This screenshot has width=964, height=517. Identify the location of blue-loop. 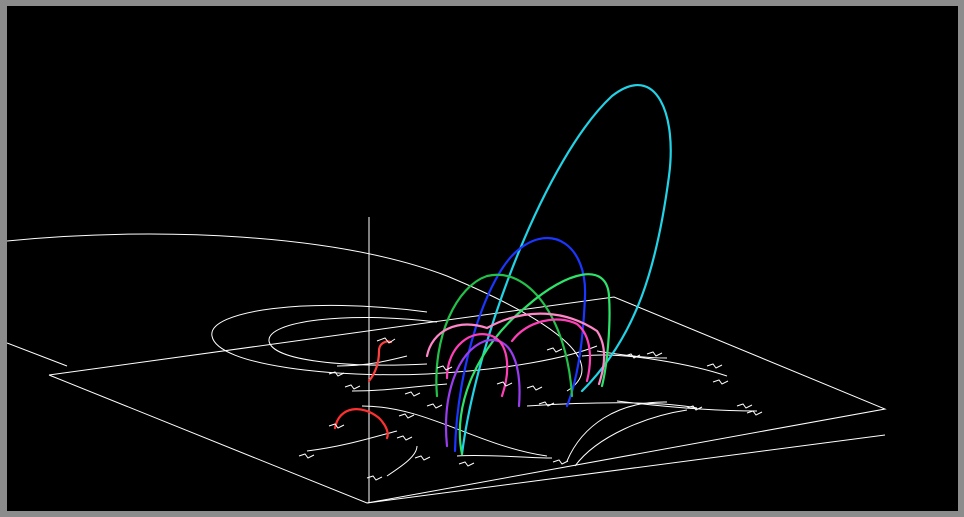
(520, 345).